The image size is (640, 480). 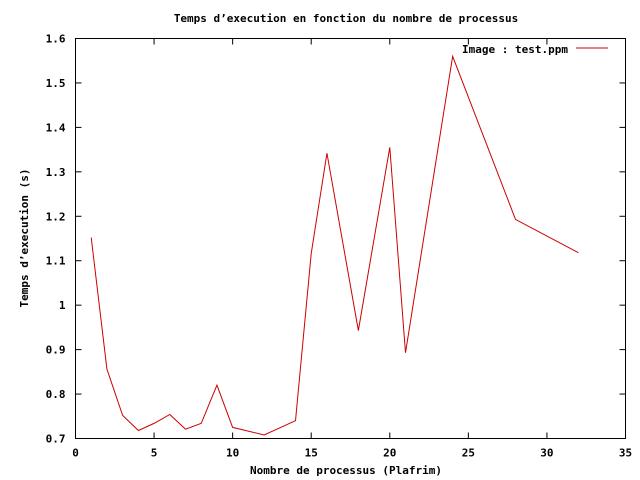 I want to click on x-tick-label: 15, so click(x=311, y=453).